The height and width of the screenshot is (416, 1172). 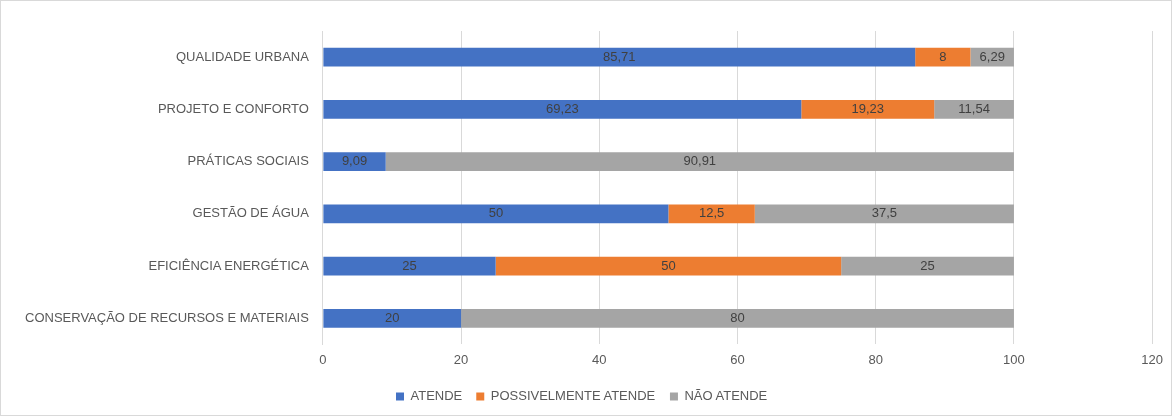 I want to click on y-tick-label: CONSERVAÇÃO DE RECURSOS E MATERIAIS, so click(x=167, y=317).